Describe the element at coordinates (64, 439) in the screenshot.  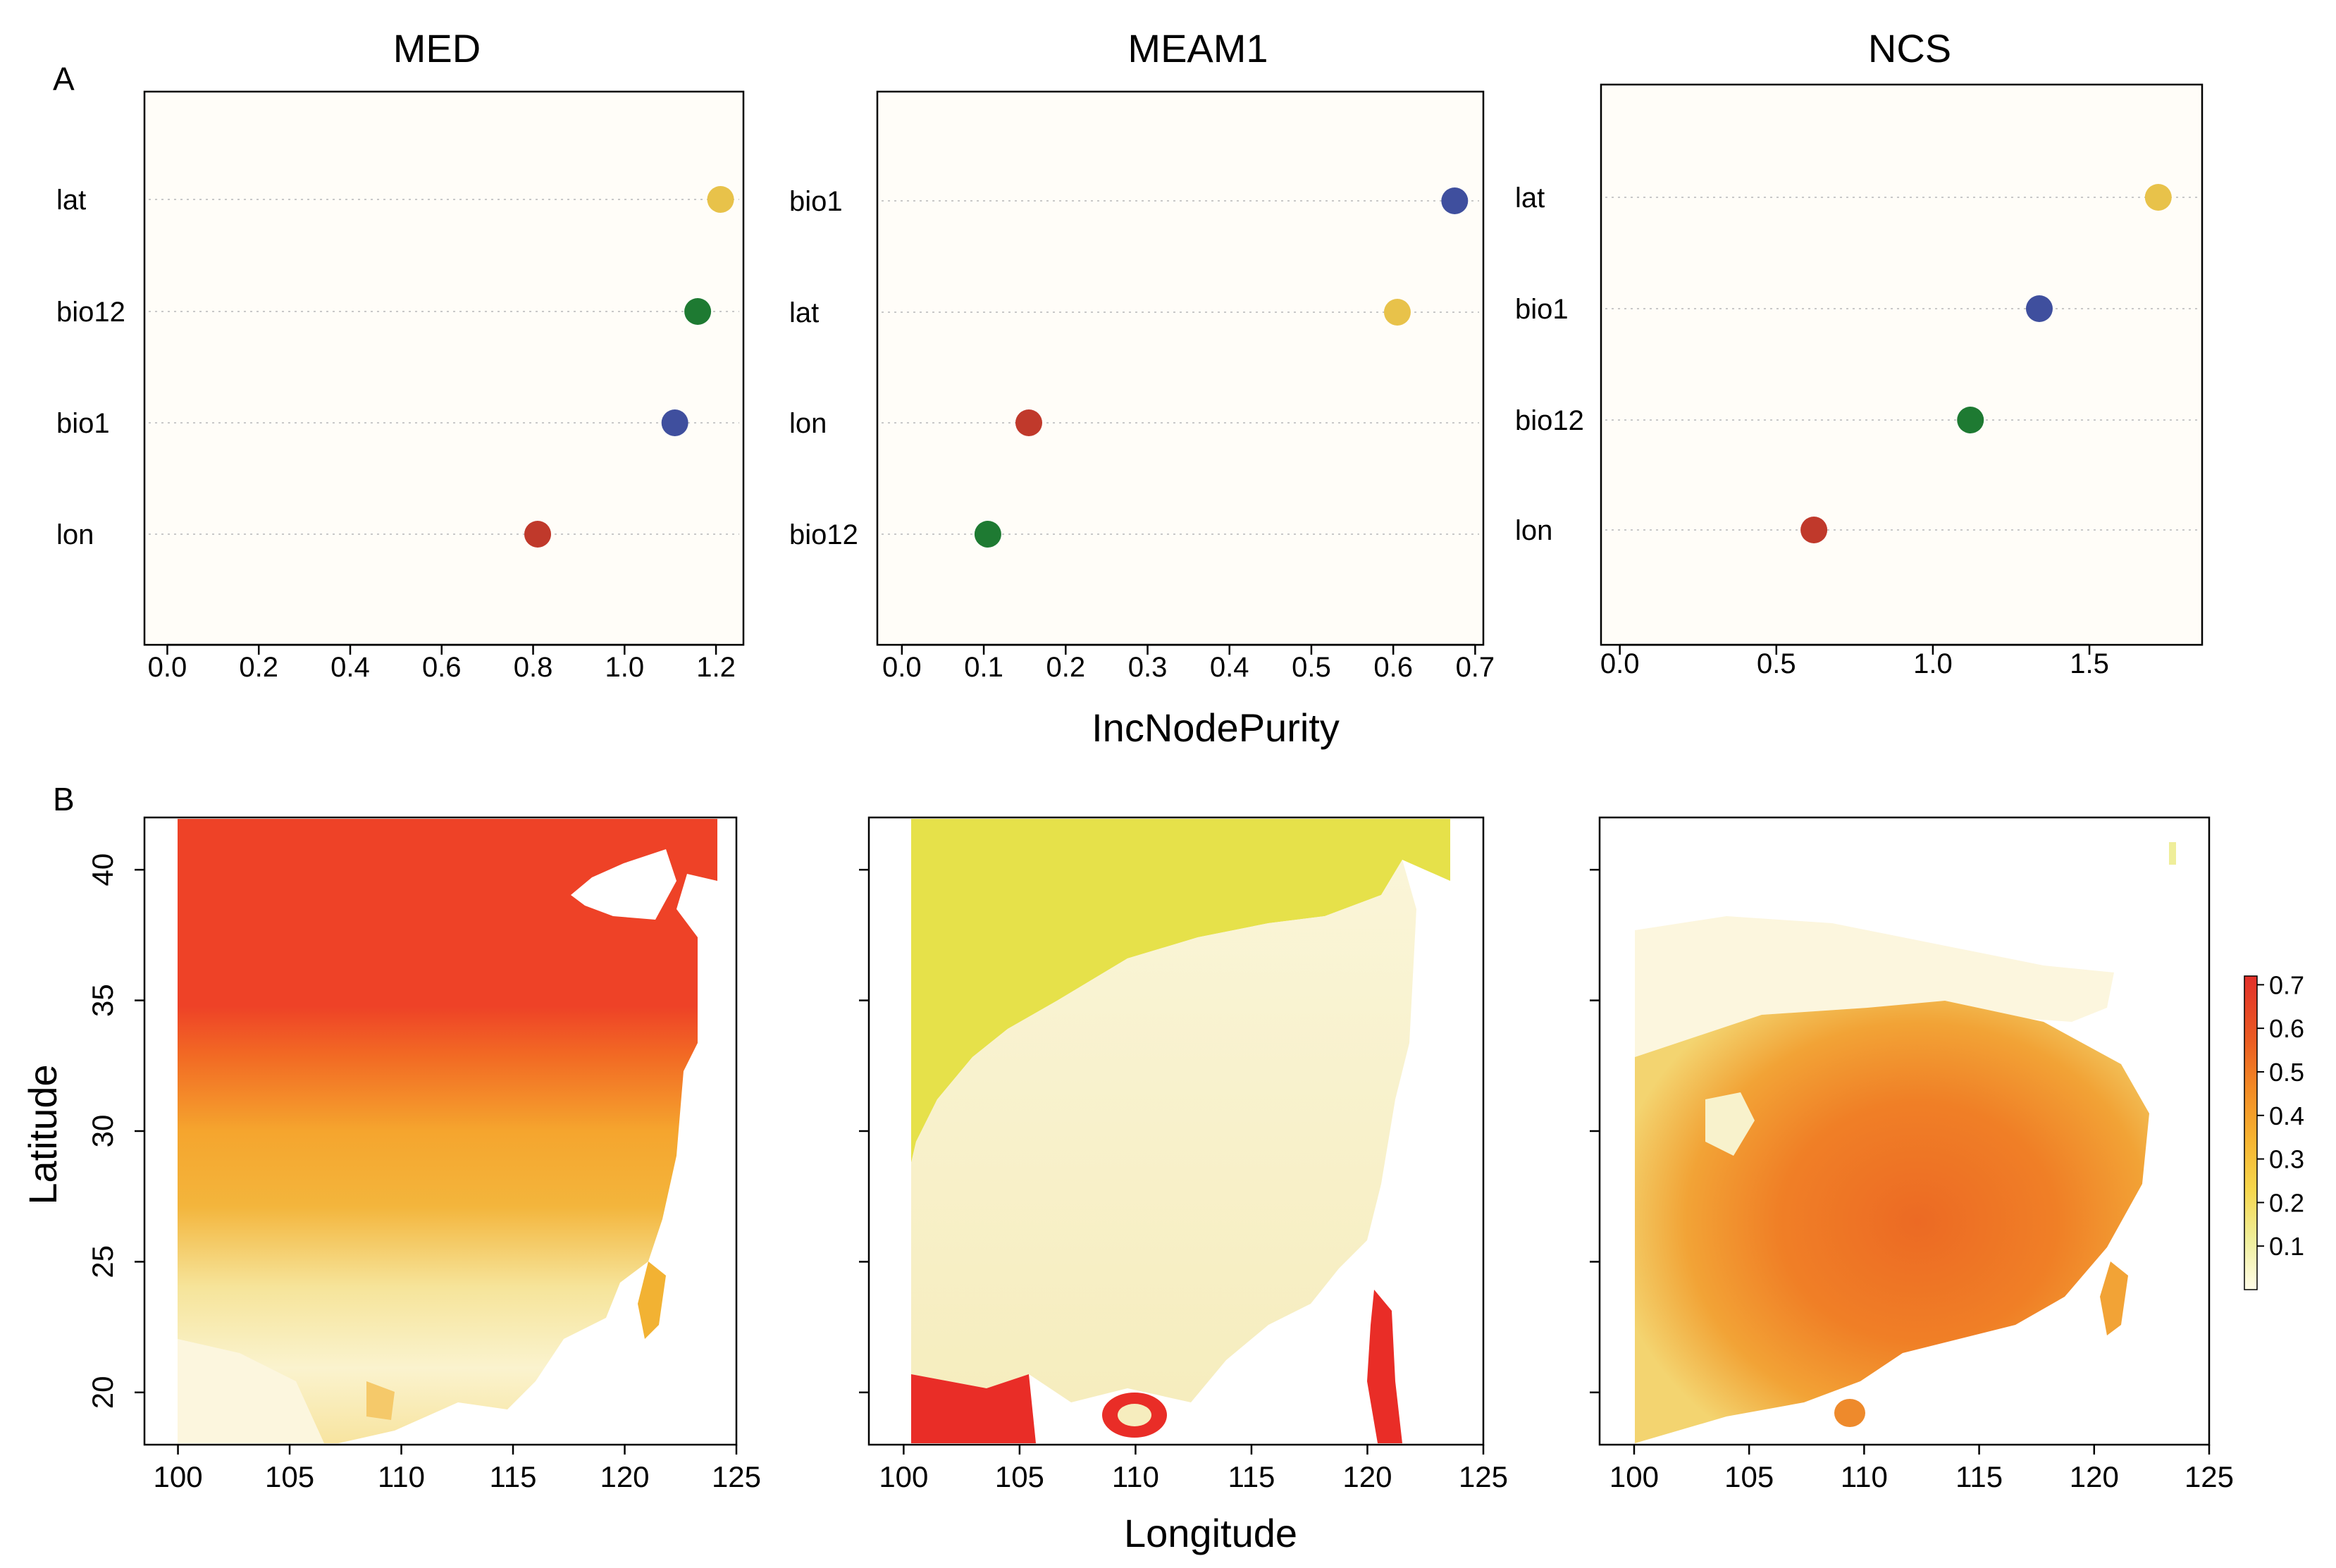
I see `panel-labels: A B` at that location.